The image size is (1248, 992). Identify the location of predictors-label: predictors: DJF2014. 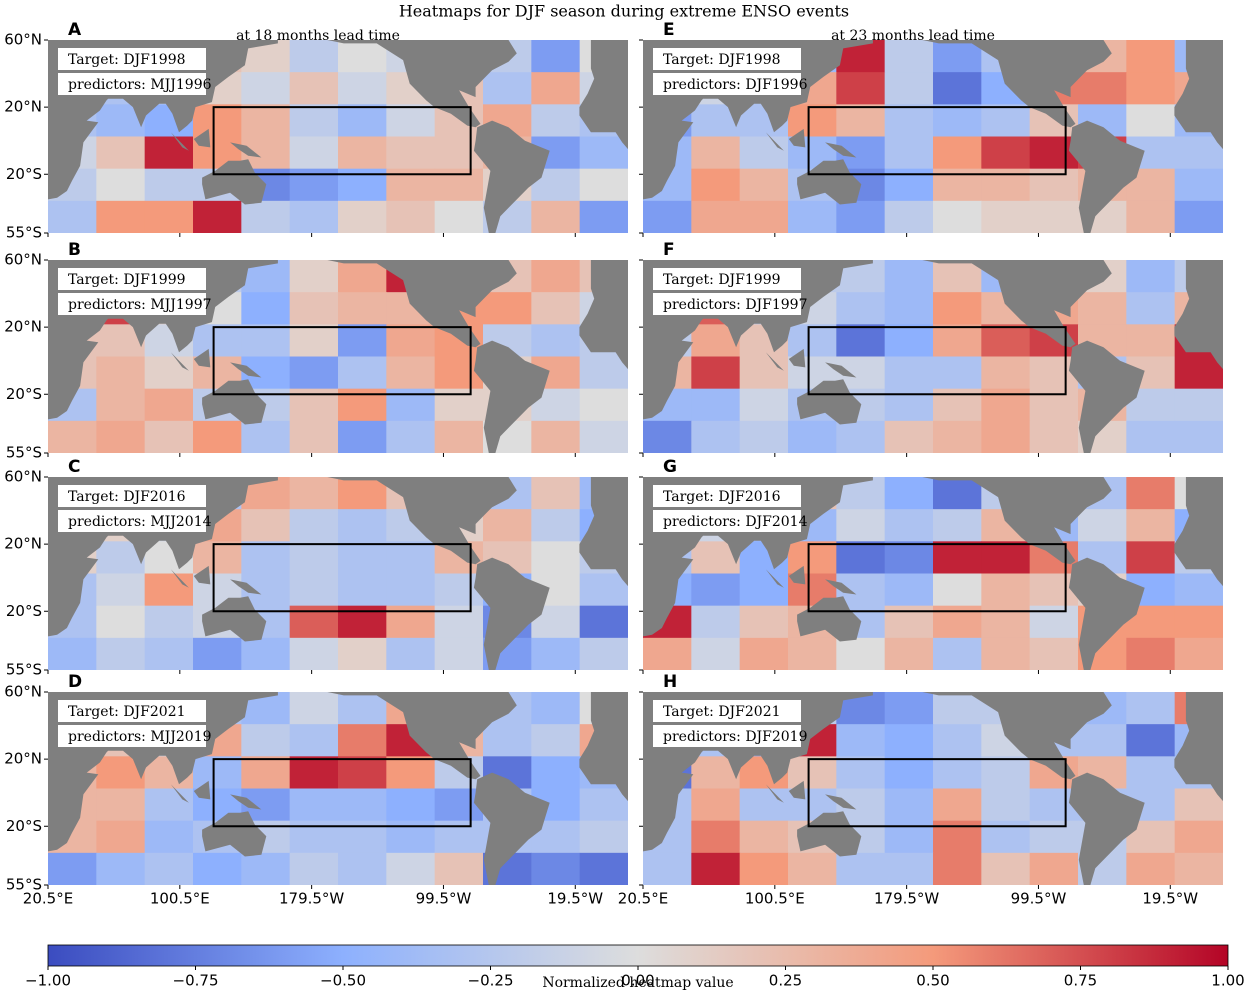
(735, 522).